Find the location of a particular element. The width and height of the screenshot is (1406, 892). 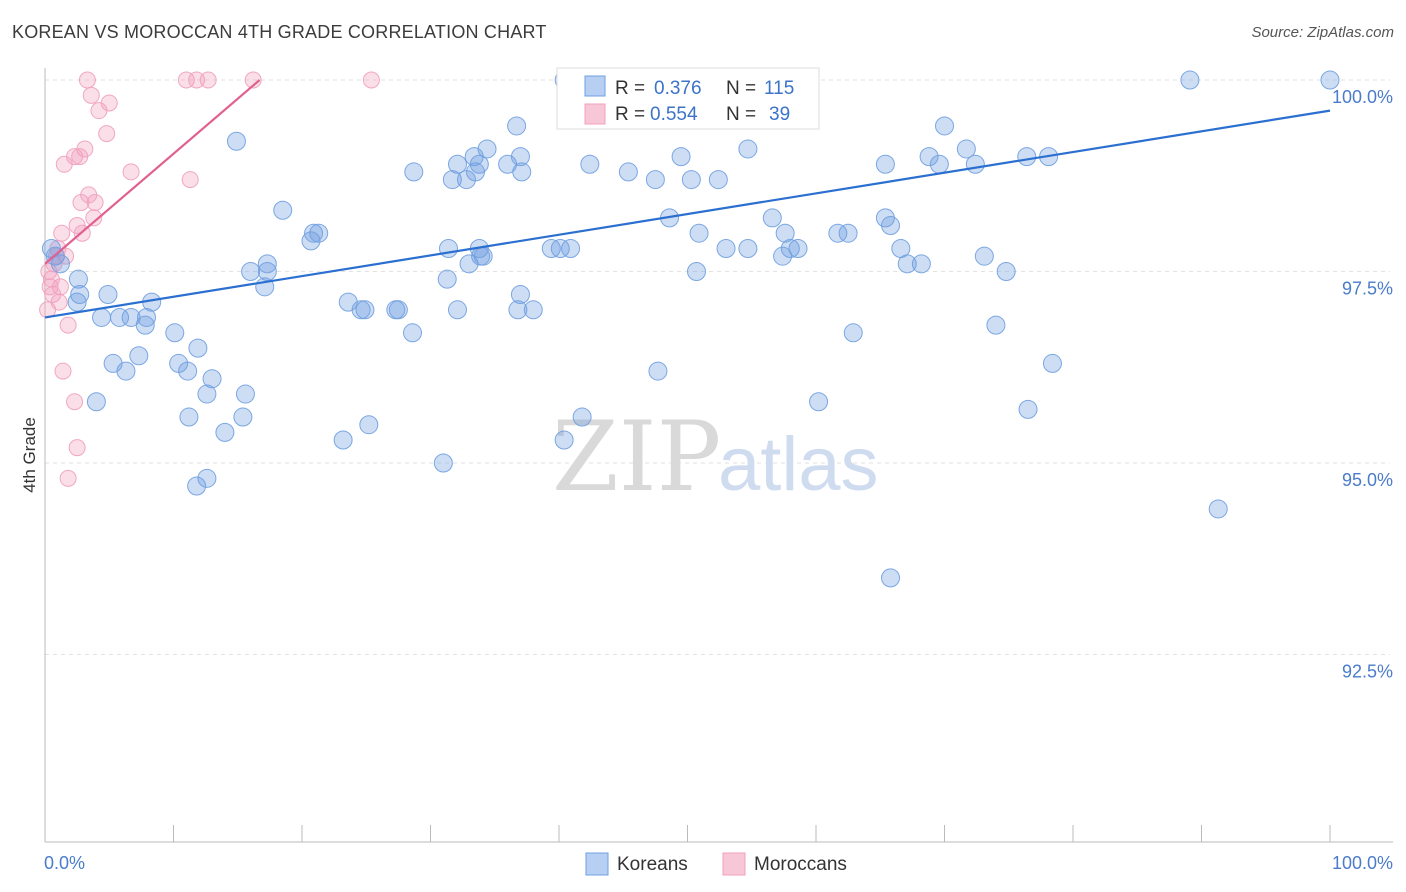

series-legend: Koreans Moroccans is located at coordinates (716, 864).